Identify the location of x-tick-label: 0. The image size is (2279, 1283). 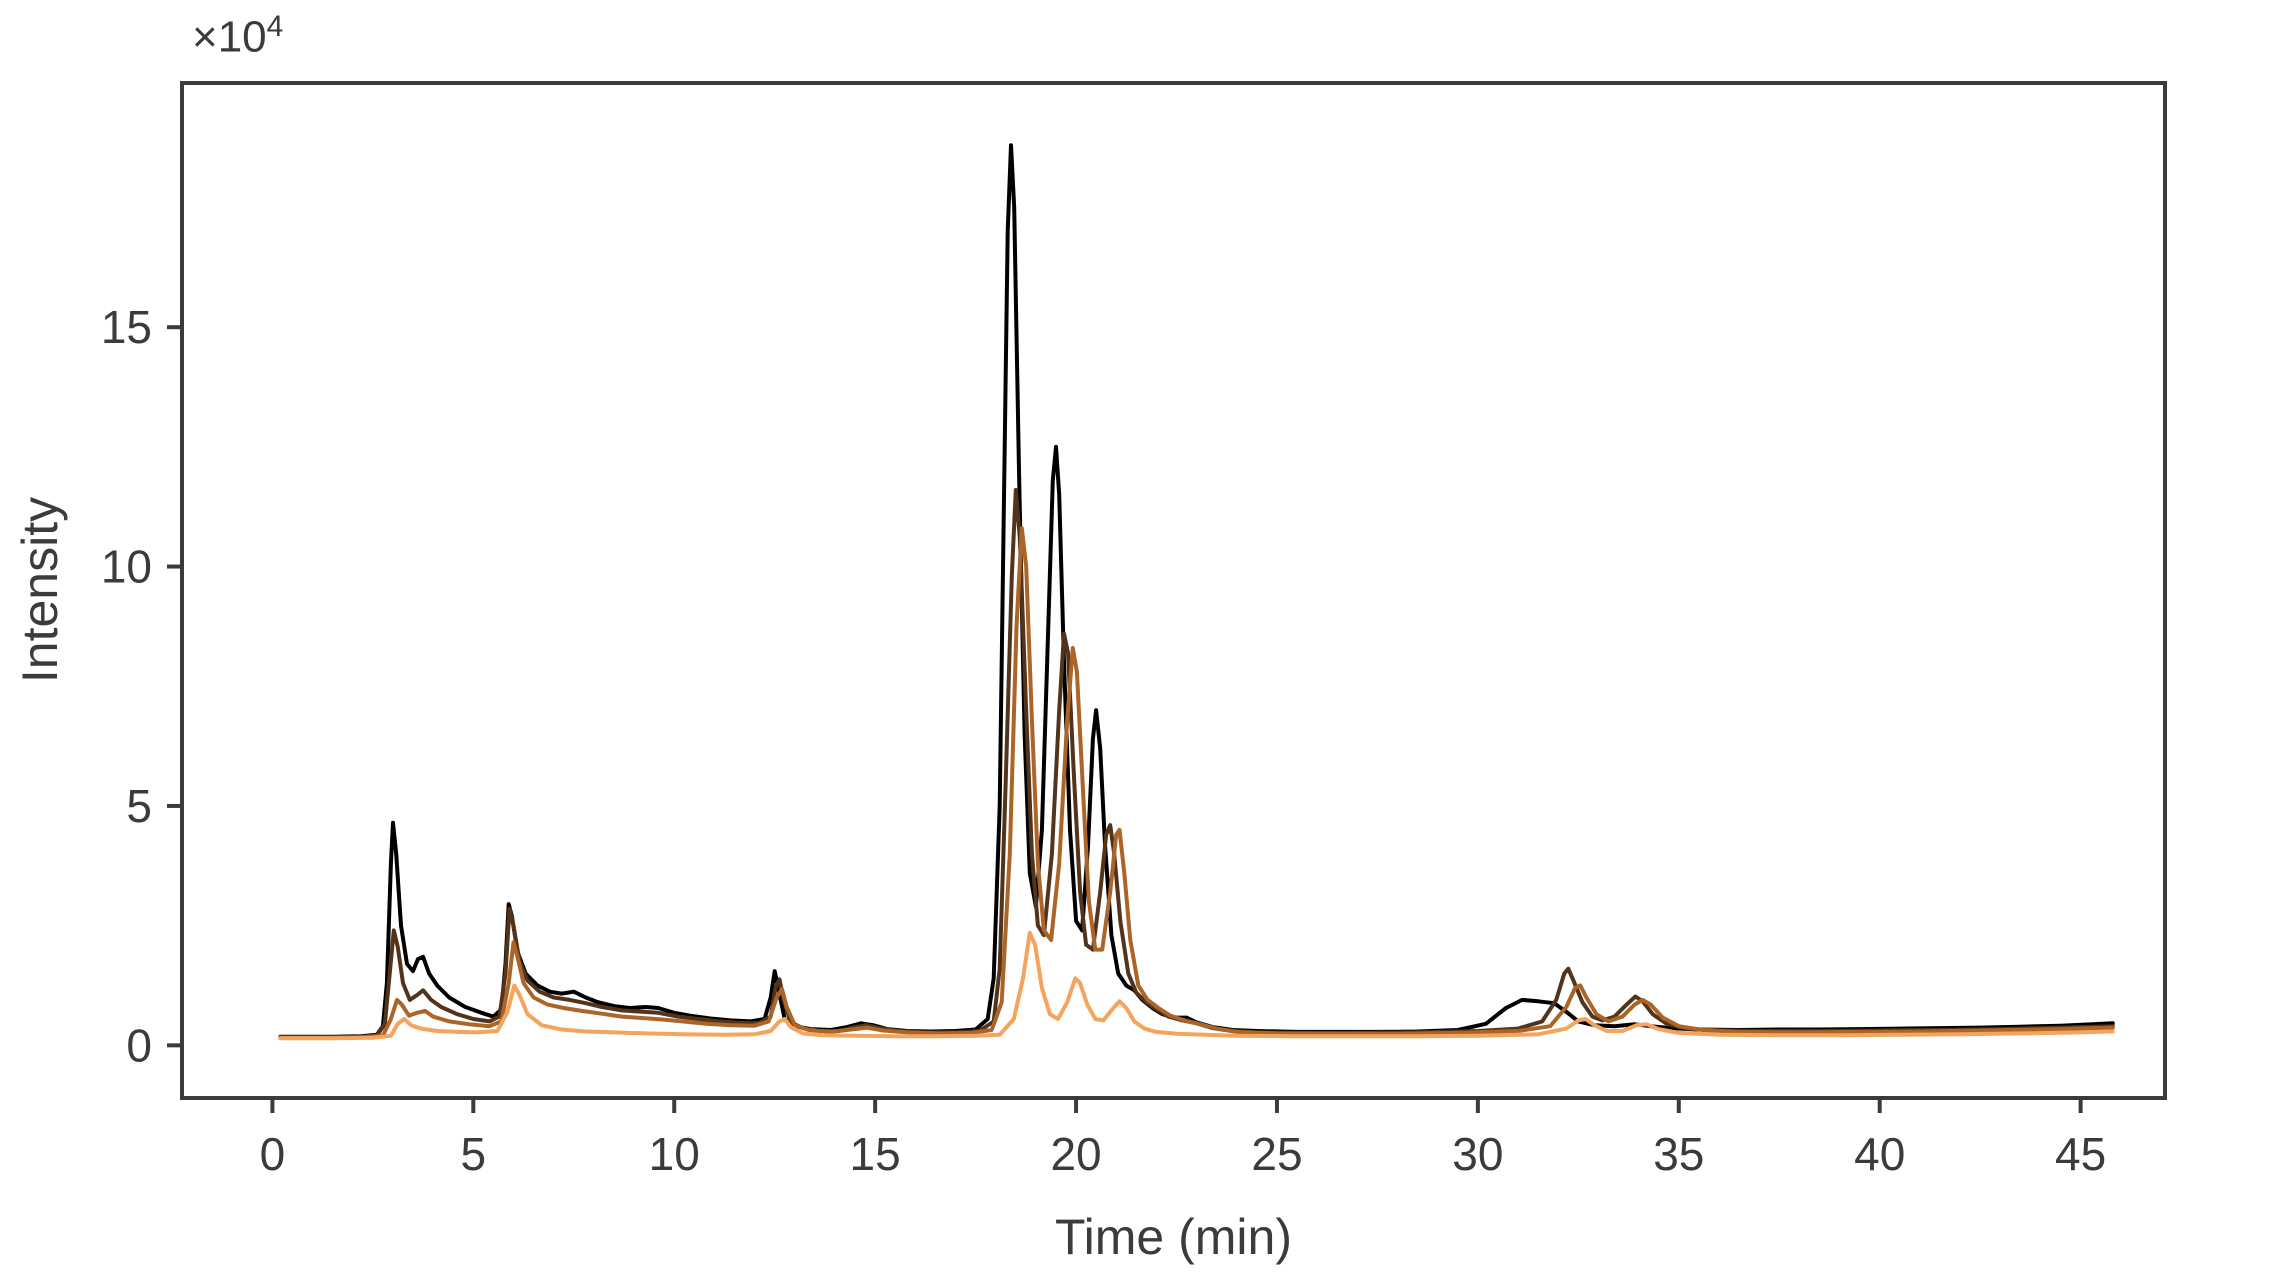
(273, 1154).